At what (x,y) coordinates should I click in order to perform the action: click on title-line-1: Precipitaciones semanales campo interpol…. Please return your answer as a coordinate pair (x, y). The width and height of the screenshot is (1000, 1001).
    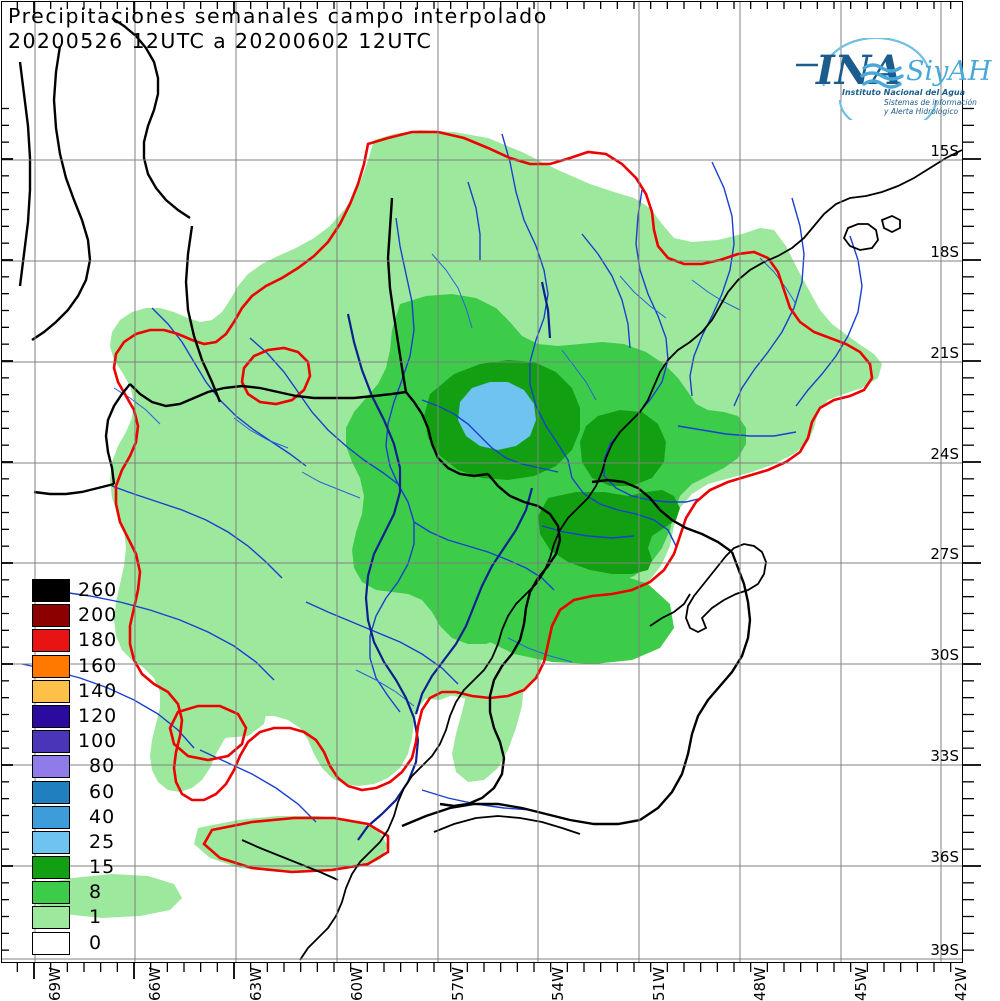
    Looking at the image, I should click on (278, 16).